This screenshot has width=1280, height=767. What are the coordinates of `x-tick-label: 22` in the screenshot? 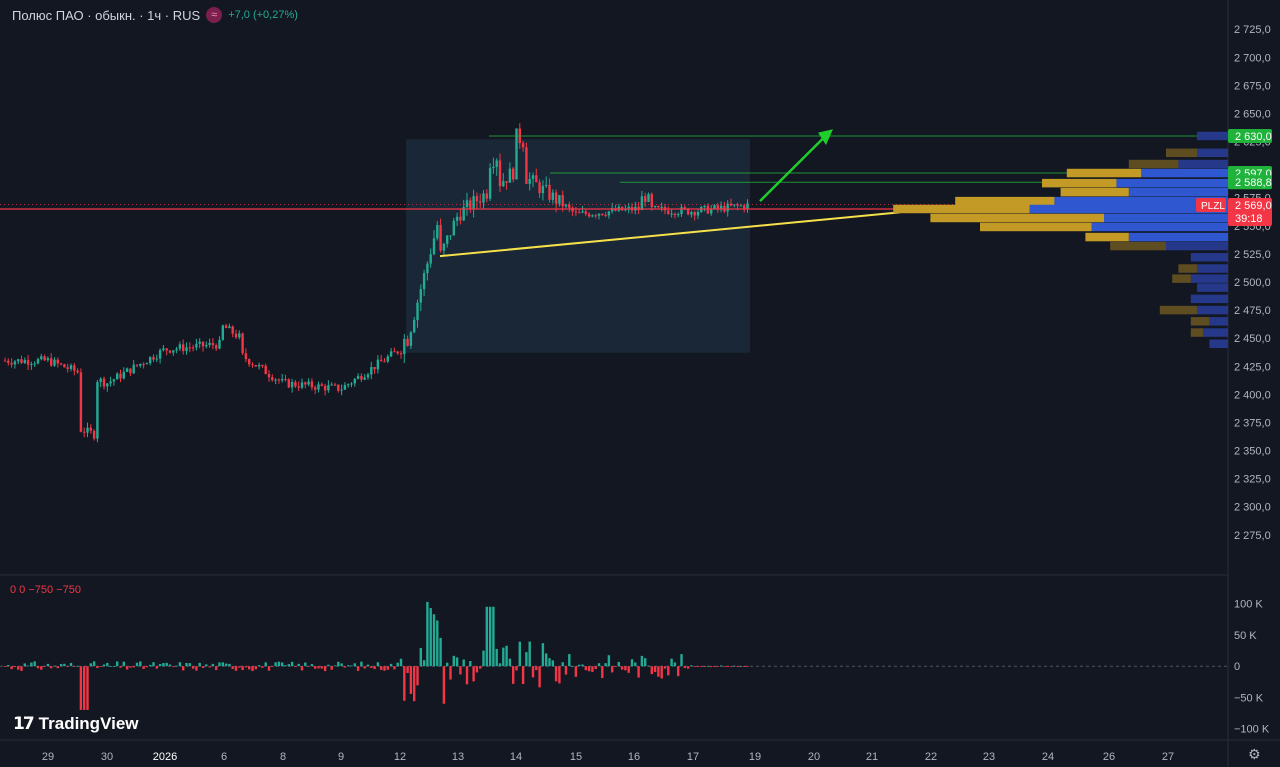 It's located at (931, 757).